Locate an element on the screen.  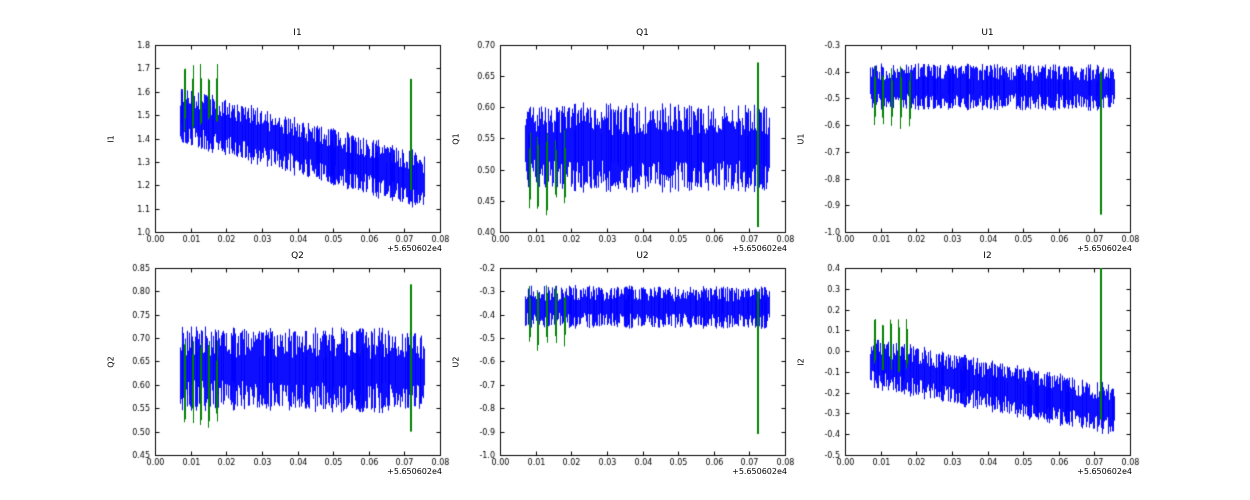
y-axis-label: U2 is located at coordinates (456, 361).